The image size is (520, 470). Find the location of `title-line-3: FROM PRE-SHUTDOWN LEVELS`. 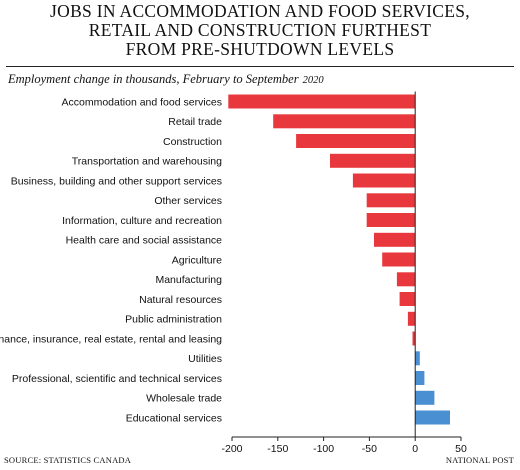

title-line-3: FROM PRE-SHUTDOWN LEVELS is located at coordinates (260, 49).